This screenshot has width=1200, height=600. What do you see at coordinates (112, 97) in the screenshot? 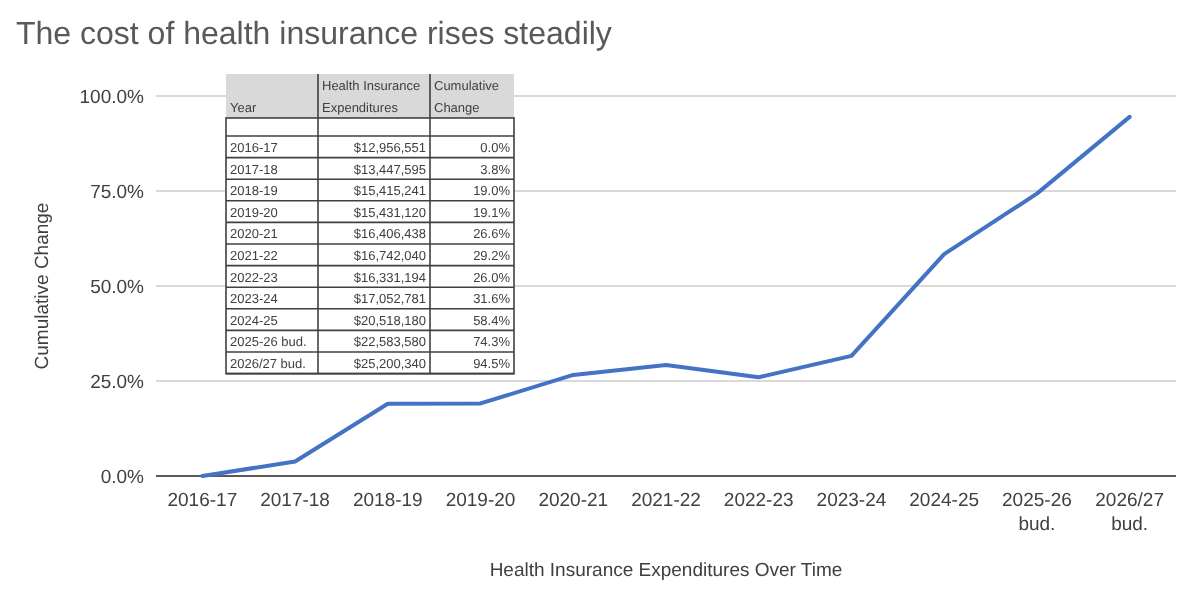
I see `y-tick-label: 100.0%` at bounding box center [112, 97].